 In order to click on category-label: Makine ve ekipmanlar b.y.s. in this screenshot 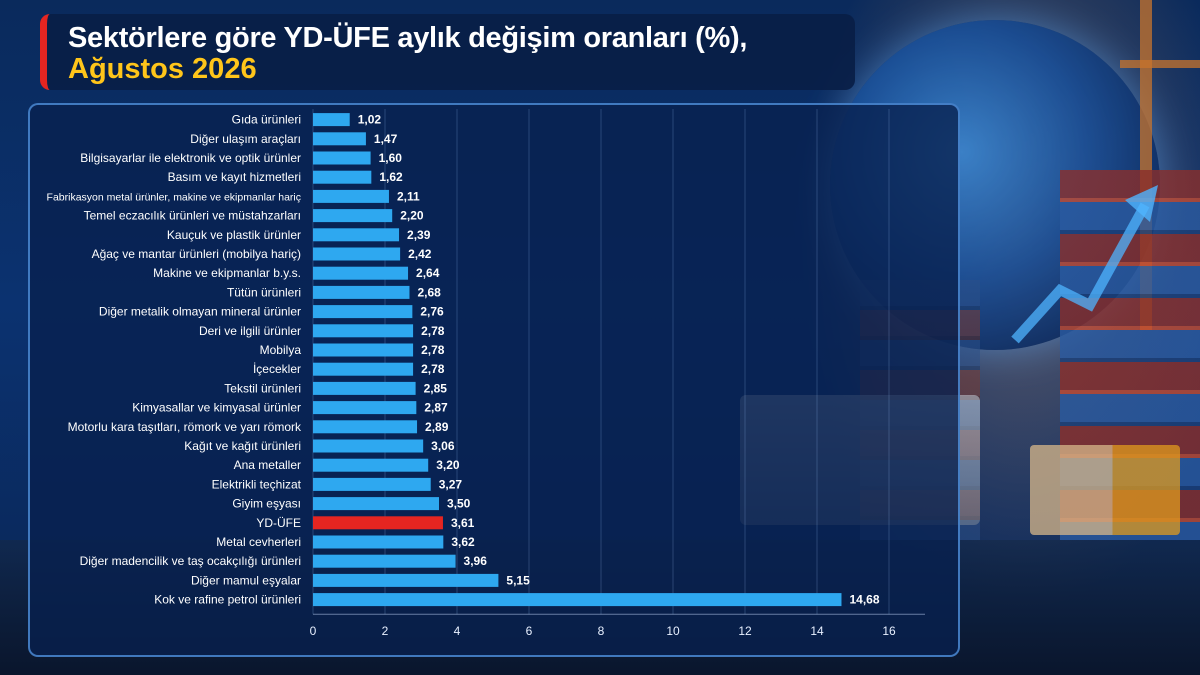, I will do `click(227, 273)`.